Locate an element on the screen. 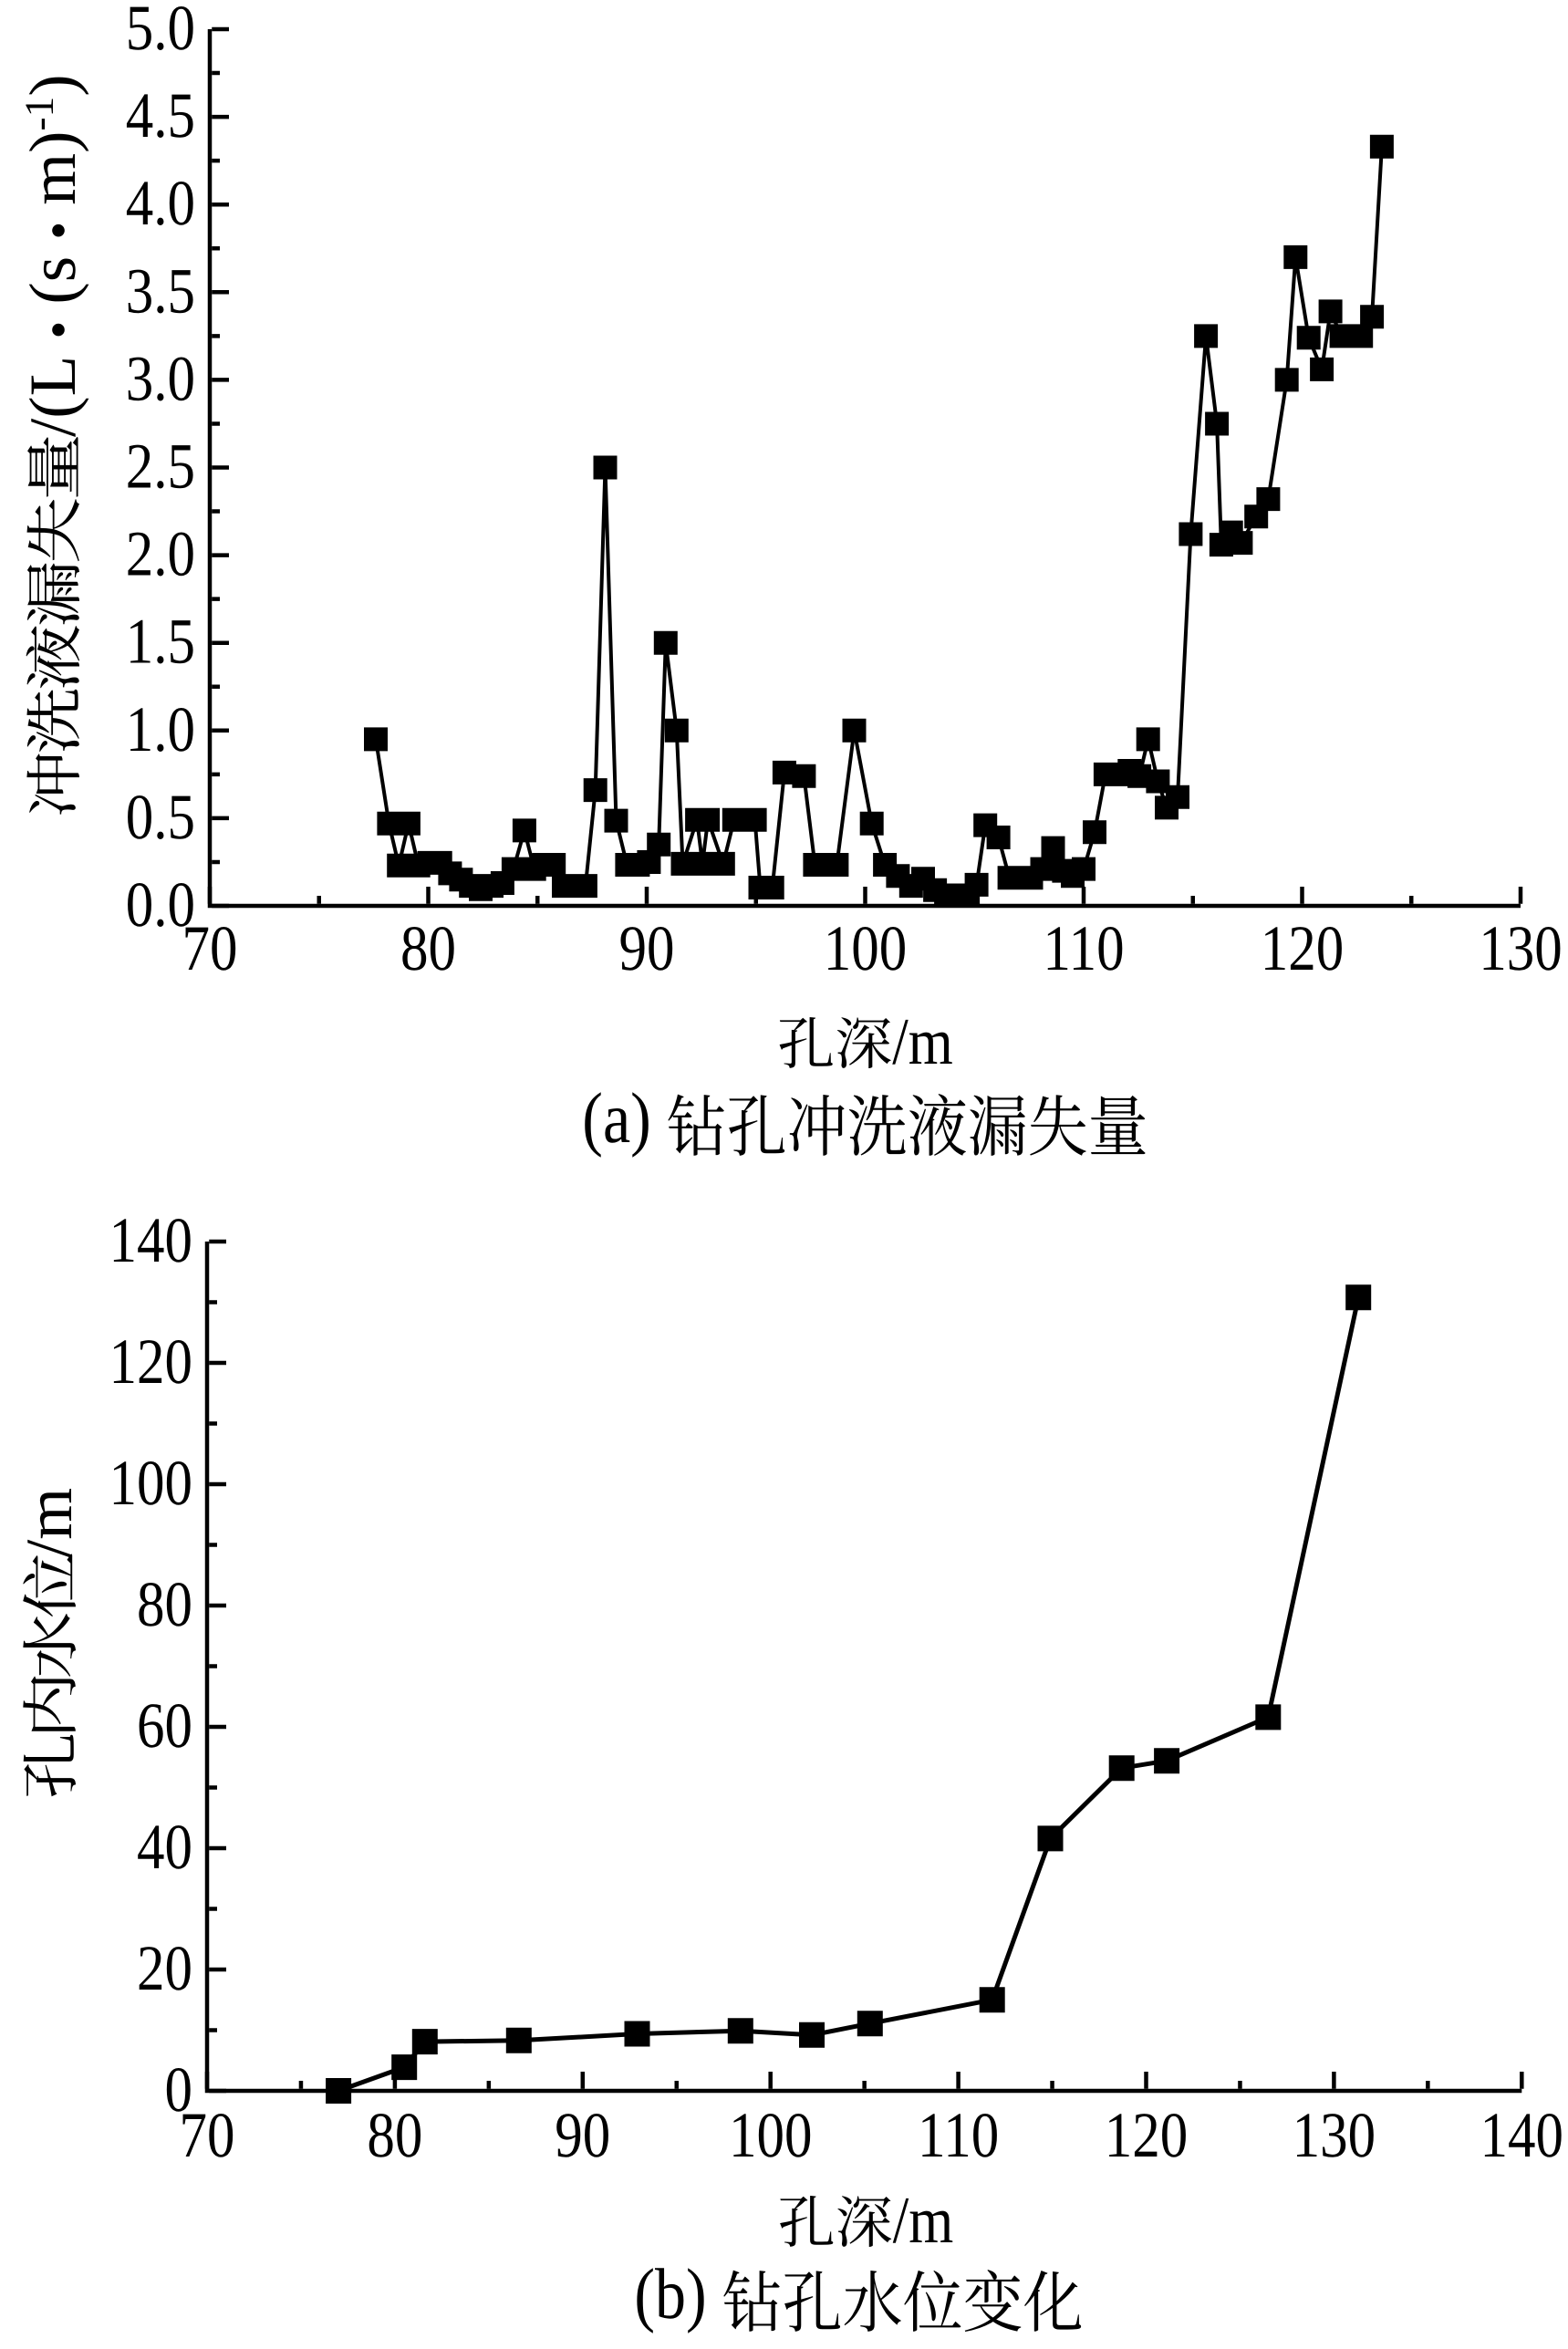  svg-text: 3.5 is located at coordinates (160, 291).